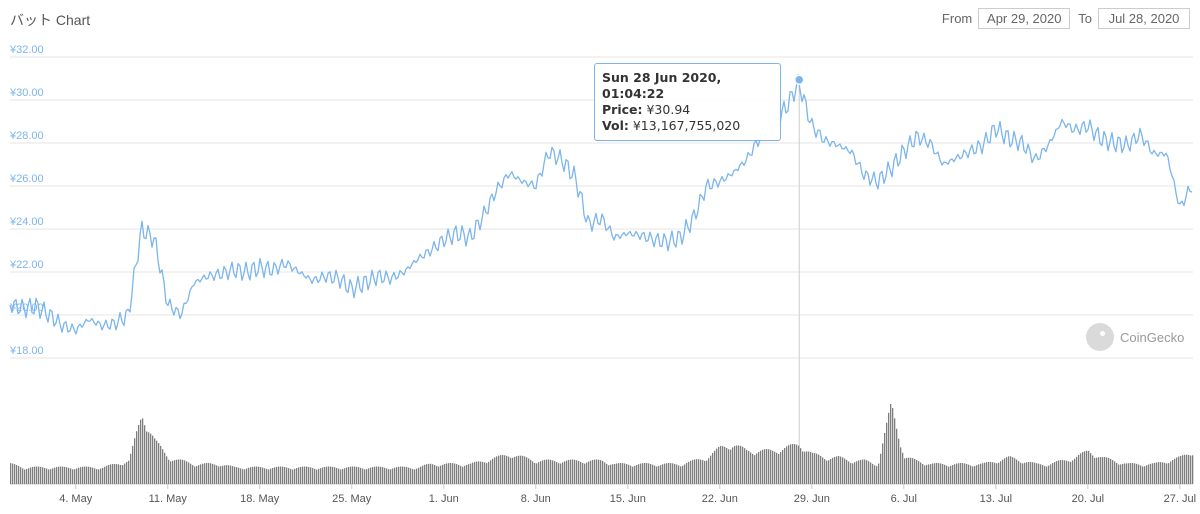  I want to click on hovered-point-marker, so click(799, 80).